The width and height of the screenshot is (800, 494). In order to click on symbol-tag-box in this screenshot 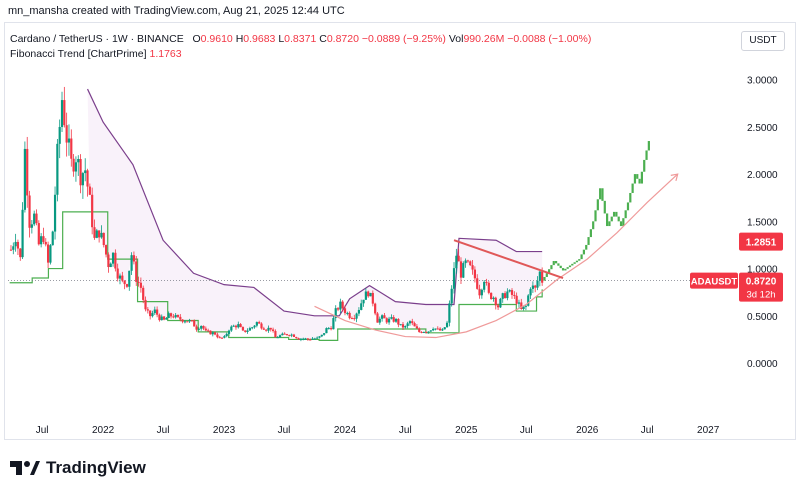, I will do `click(714, 280)`.